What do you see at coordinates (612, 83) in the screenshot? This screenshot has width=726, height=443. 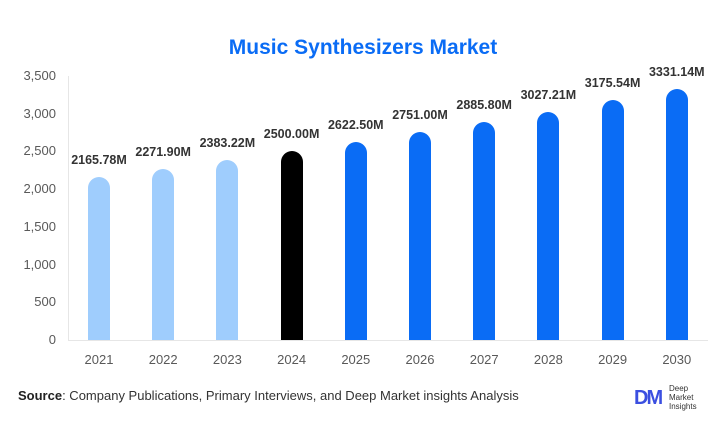 I see `data-label: 3175.54M` at bounding box center [612, 83].